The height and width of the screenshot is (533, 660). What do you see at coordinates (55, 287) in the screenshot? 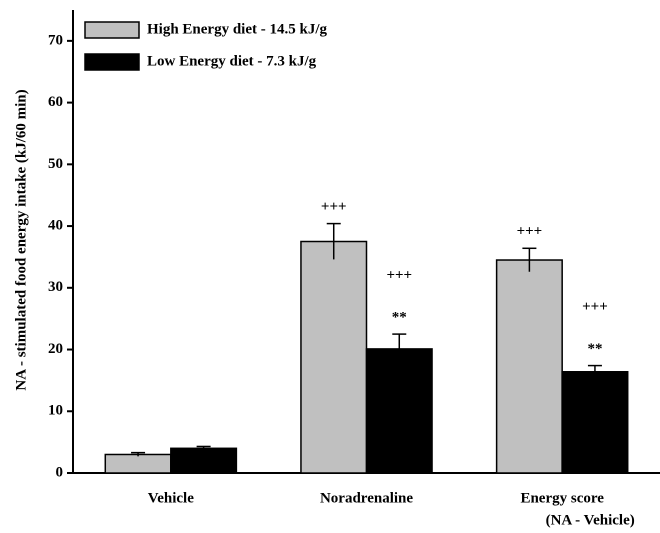
I see `y-tick-label: 30` at bounding box center [55, 287].